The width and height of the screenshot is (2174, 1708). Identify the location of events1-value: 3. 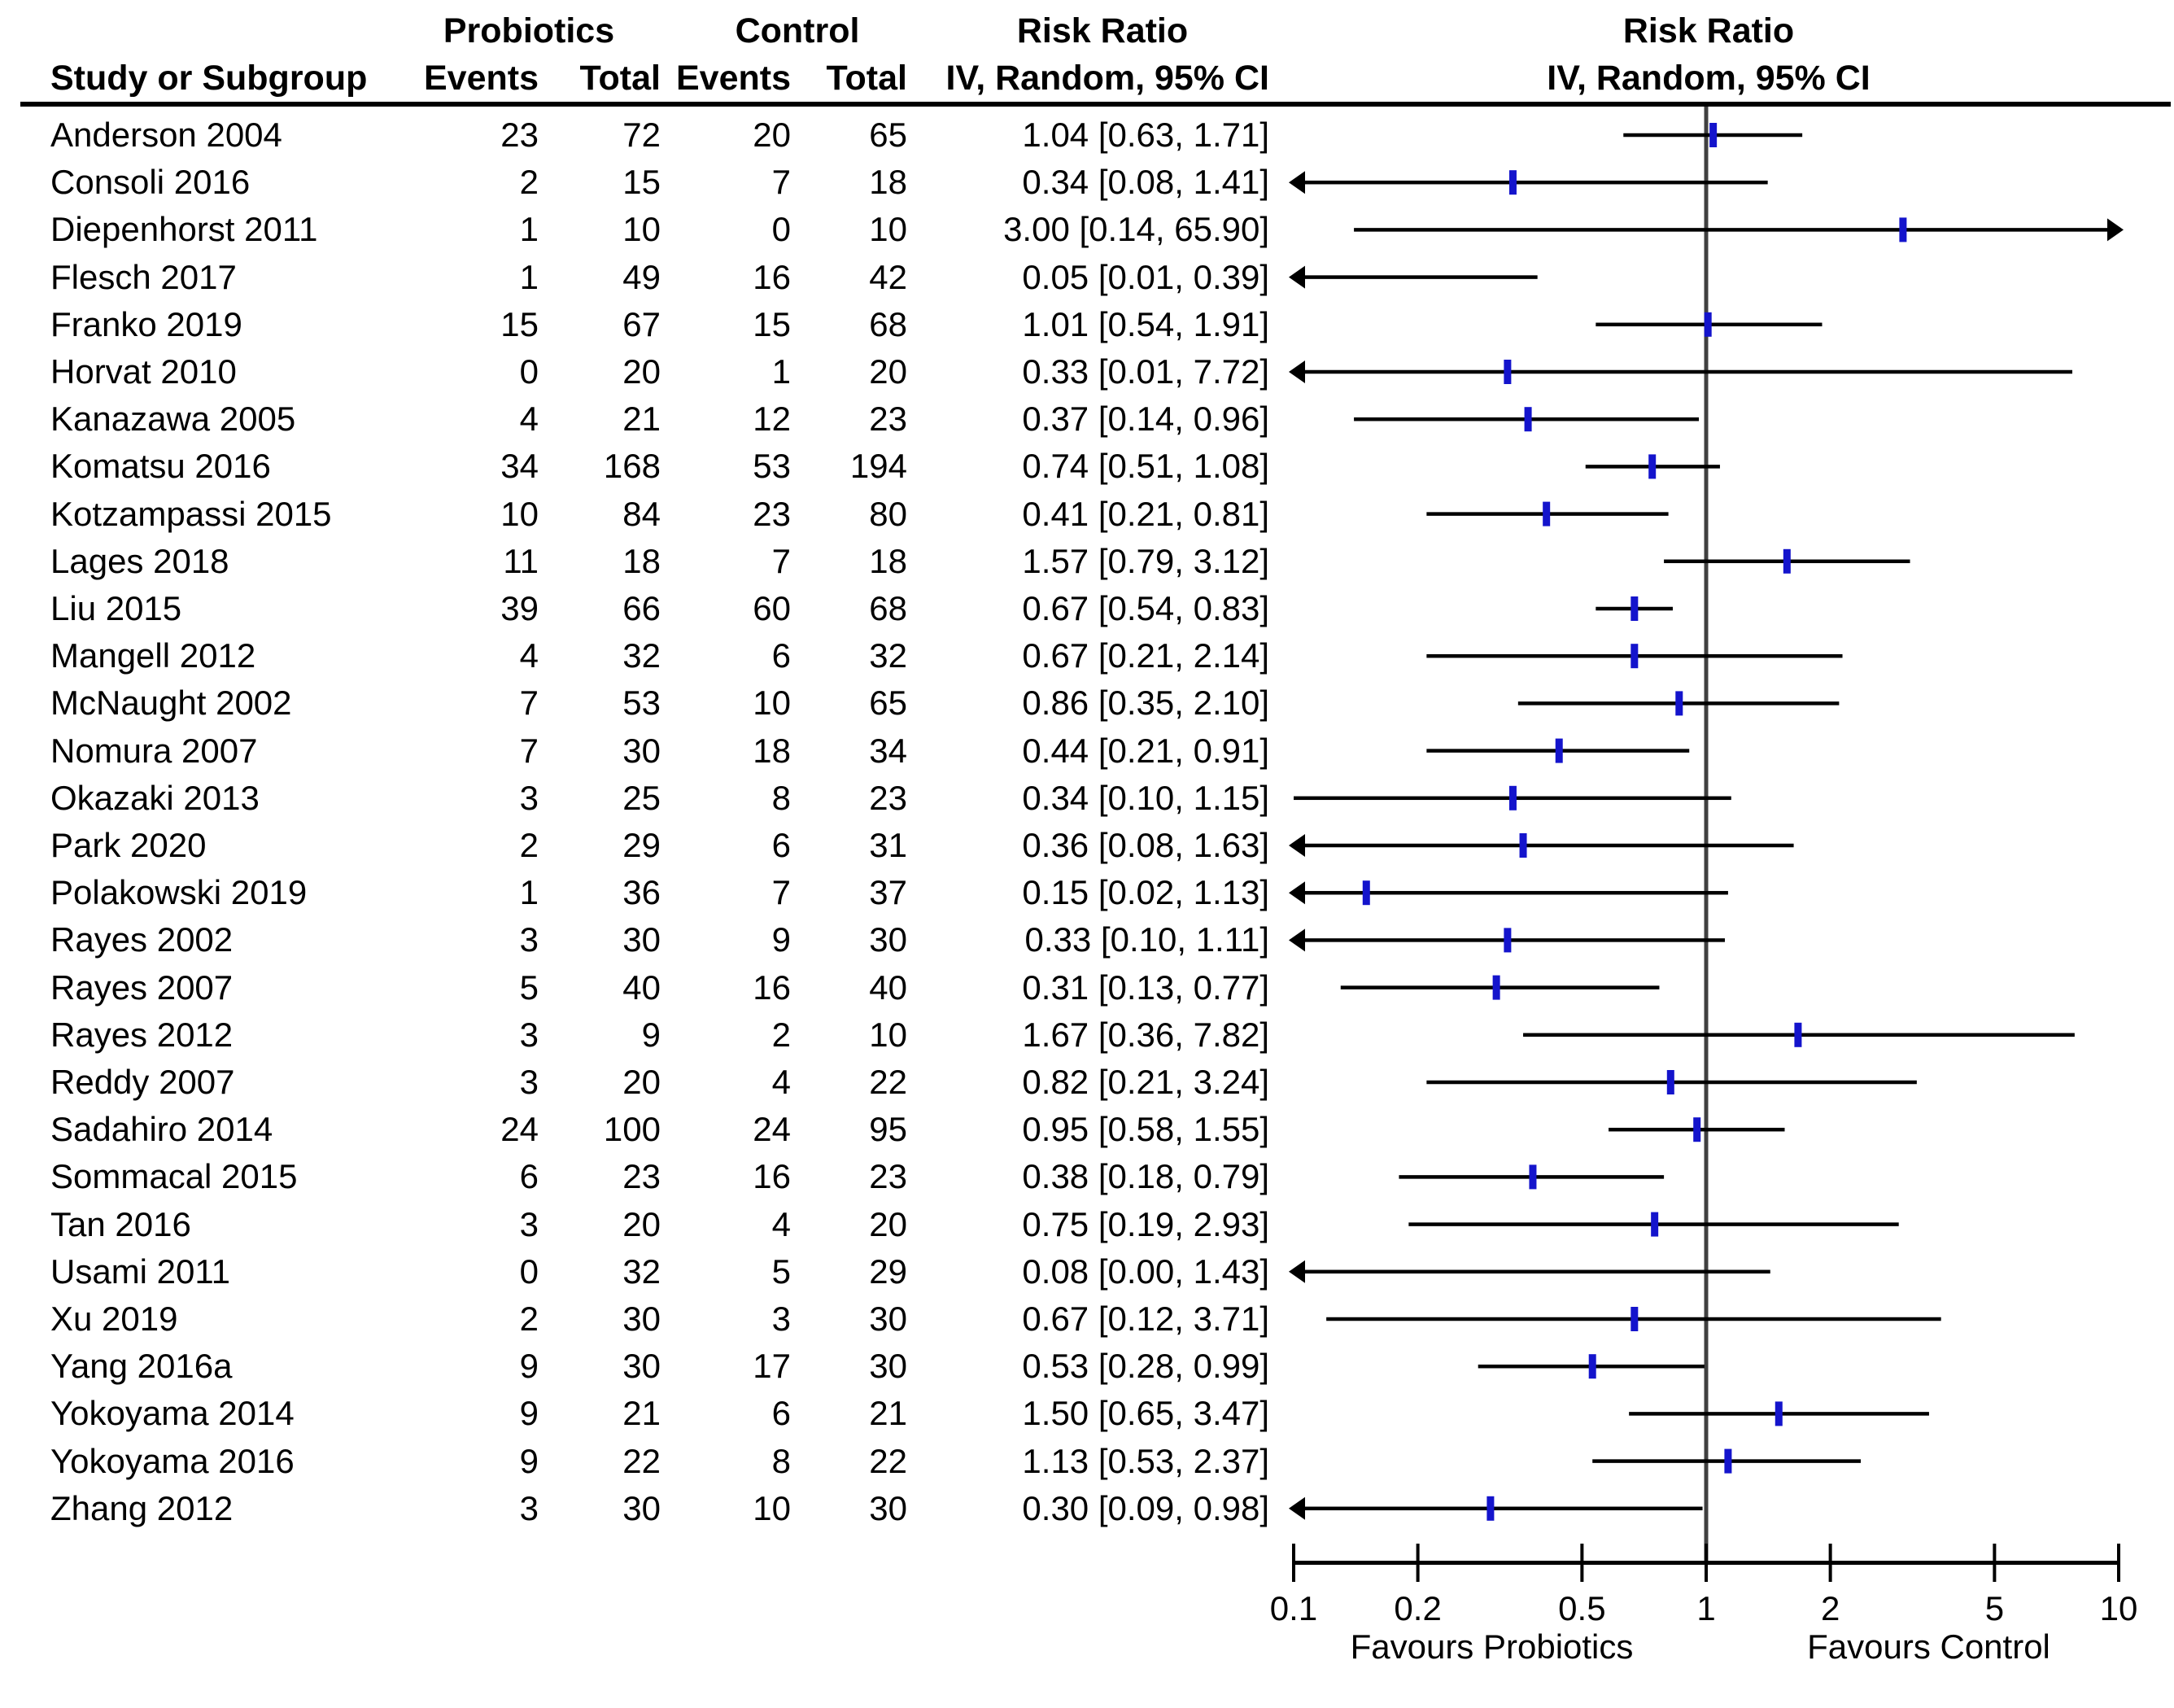
(529, 940).